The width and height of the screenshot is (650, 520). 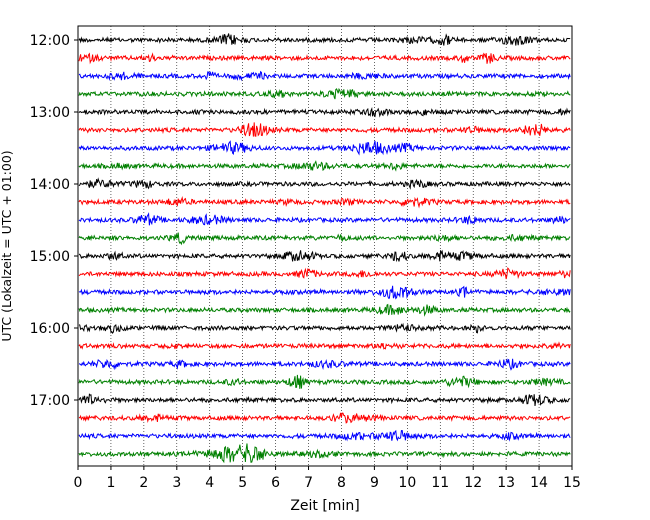 I want to click on x-tick-label: 1, so click(x=110, y=483).